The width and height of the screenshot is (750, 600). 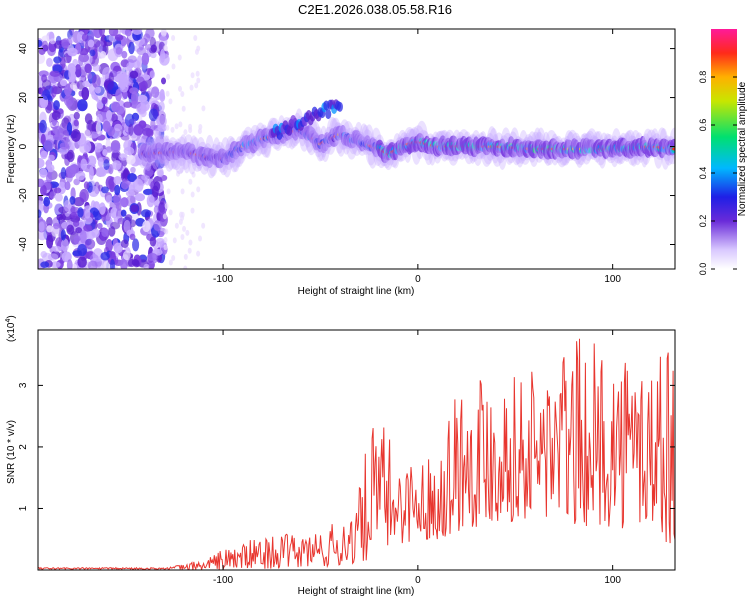 What do you see at coordinates (23, 195) in the screenshot?
I see `y-tick-label: -20` at bounding box center [23, 195].